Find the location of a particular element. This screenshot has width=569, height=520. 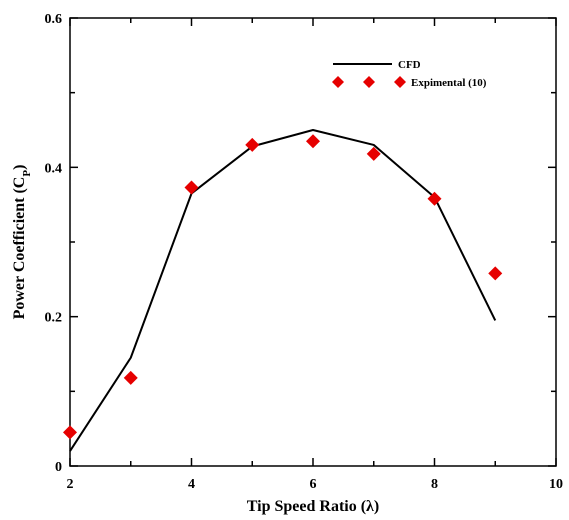

x-tick-label: 4 is located at coordinates (191, 484).